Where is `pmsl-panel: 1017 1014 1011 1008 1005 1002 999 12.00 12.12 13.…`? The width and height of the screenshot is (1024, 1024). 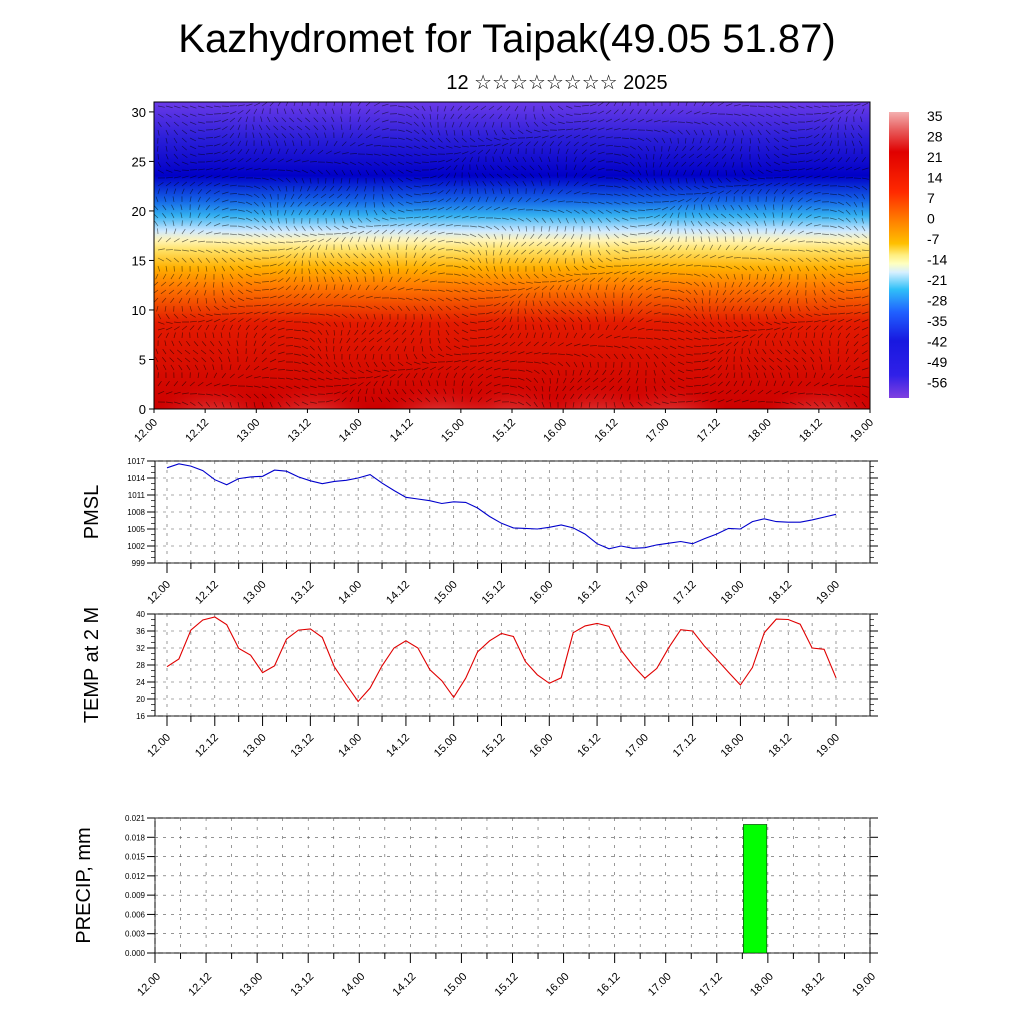
pmsl-panel: 1017 1014 1011 1008 1005 1002 999 12.00 12.12 13.… is located at coordinates (479, 532).